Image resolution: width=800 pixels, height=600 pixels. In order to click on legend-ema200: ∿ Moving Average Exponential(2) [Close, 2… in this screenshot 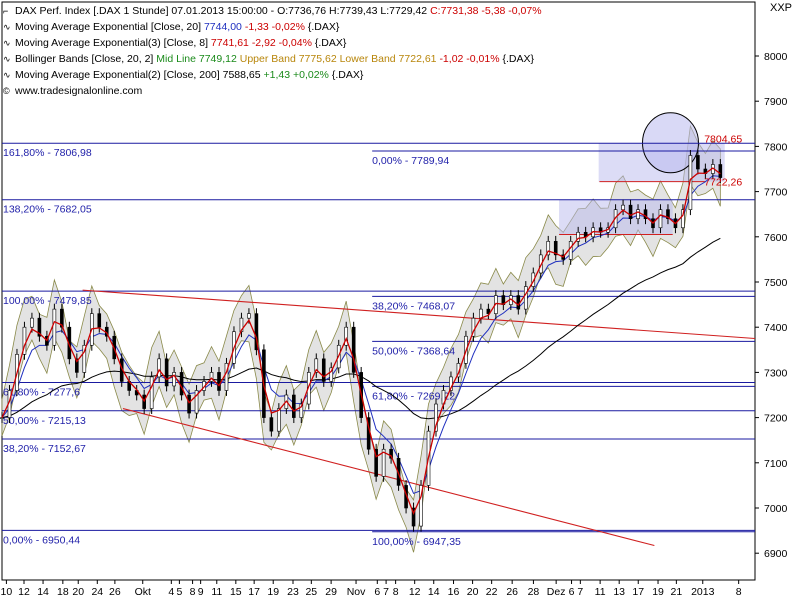, I will do `click(272, 75)`.